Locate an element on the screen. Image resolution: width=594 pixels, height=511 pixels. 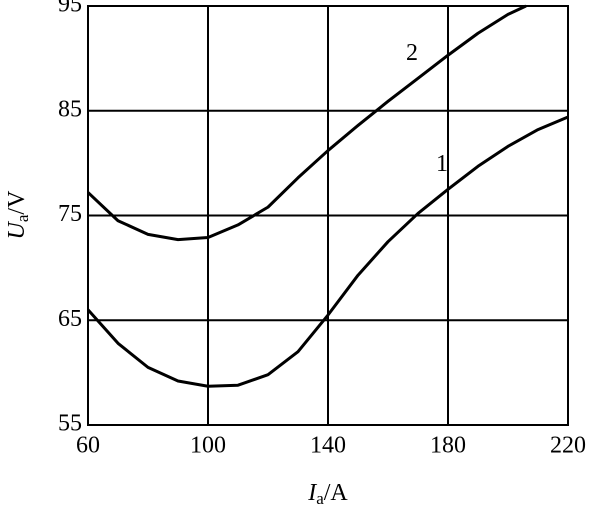
y-tick-label: 75 is located at coordinates (70, 214).